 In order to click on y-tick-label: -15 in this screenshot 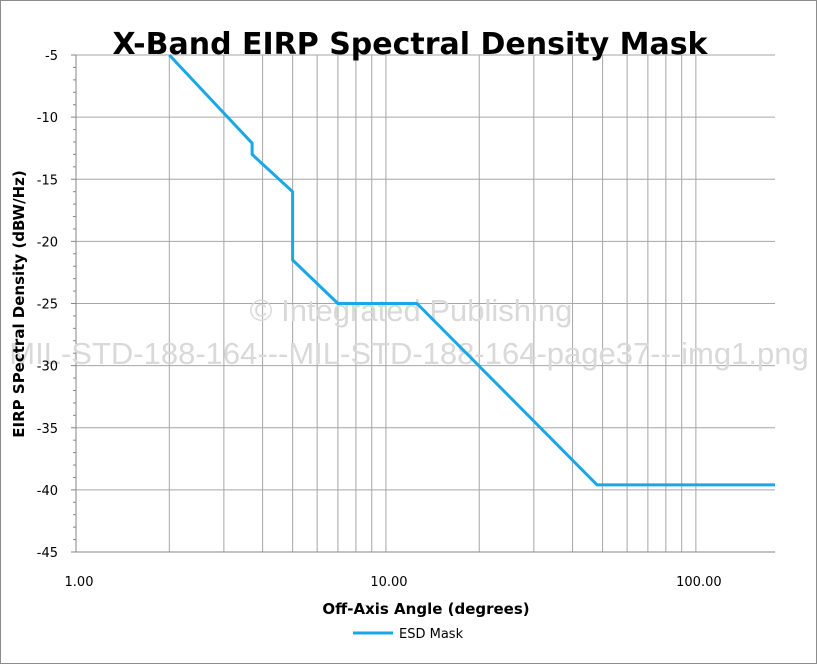, I will do `click(47, 180)`.